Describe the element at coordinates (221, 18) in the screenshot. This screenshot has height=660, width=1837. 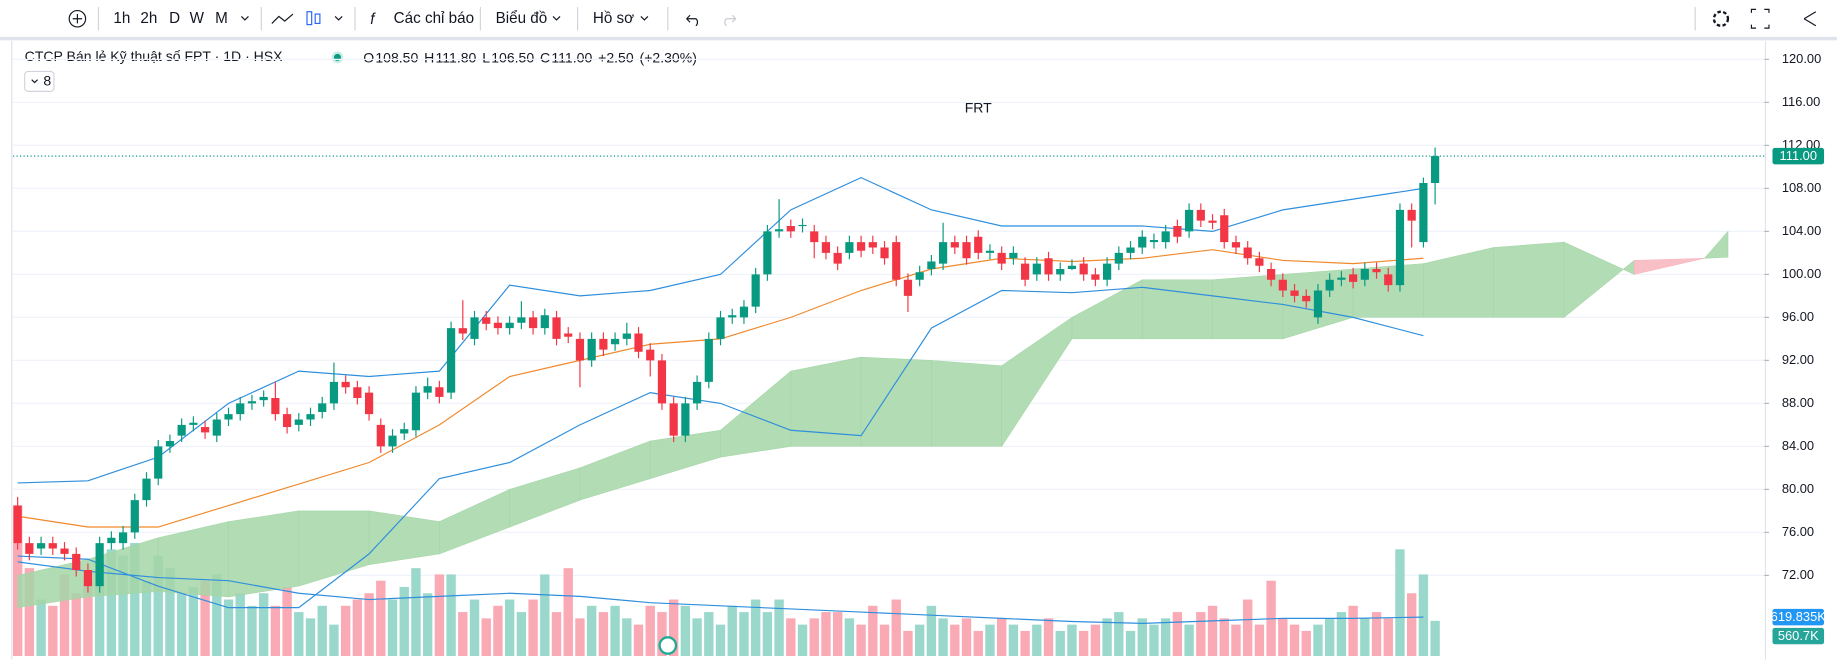
I see `interval-button: M` at that location.